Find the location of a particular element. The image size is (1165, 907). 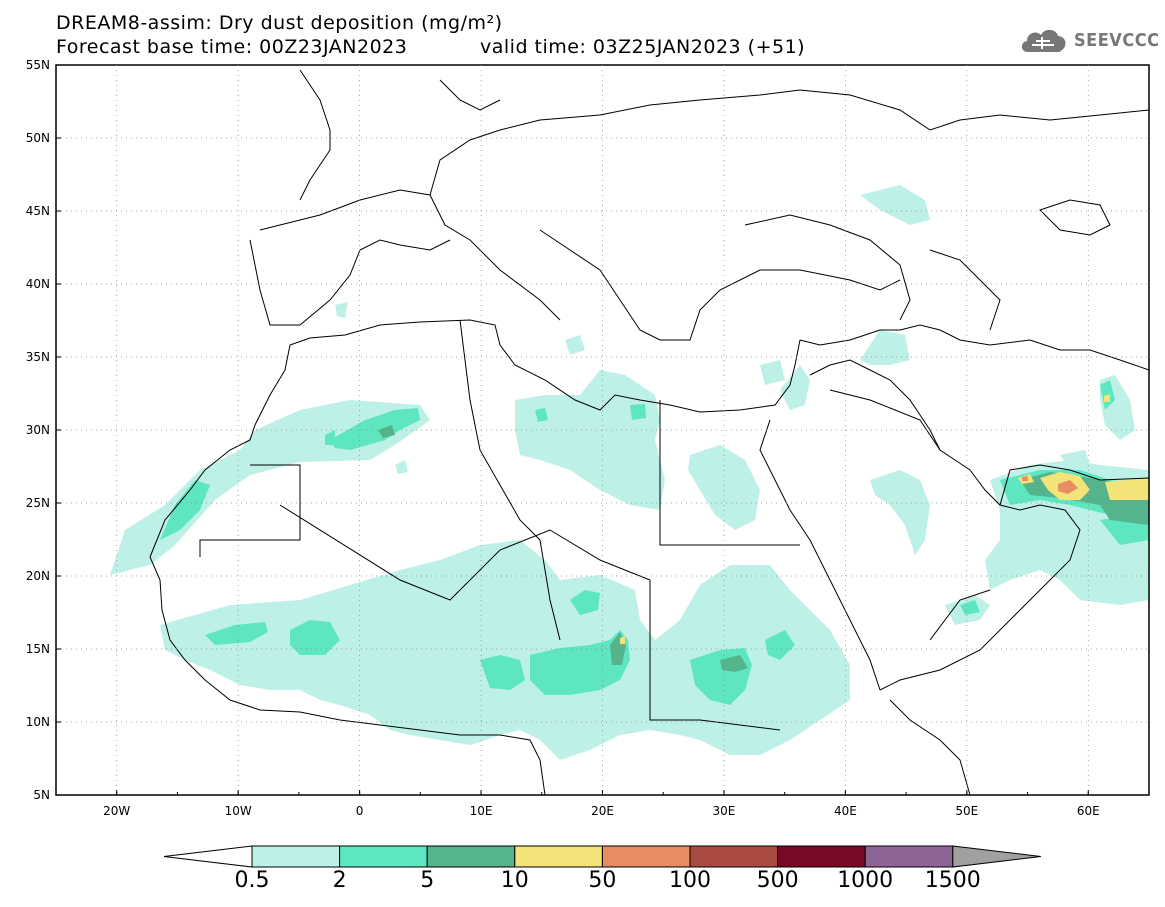

lon-tick-label: 20W is located at coordinates (116, 811).